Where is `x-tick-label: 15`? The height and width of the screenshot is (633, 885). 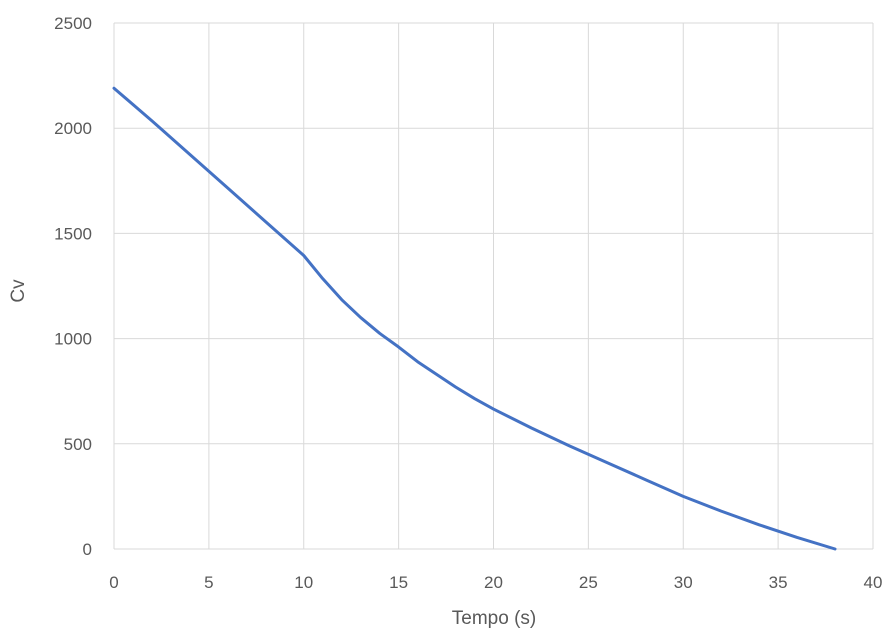 x-tick-label: 15 is located at coordinates (398, 582).